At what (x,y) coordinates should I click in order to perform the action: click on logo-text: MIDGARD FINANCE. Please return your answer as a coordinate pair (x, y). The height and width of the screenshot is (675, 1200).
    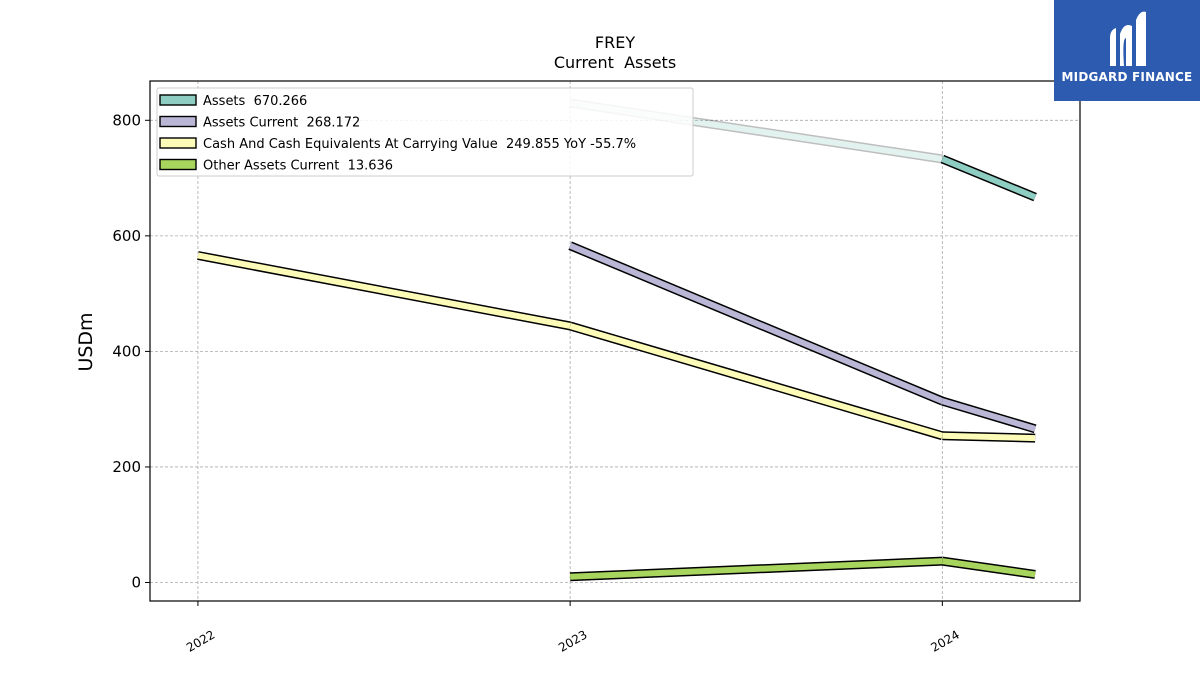
    Looking at the image, I should click on (1127, 77).